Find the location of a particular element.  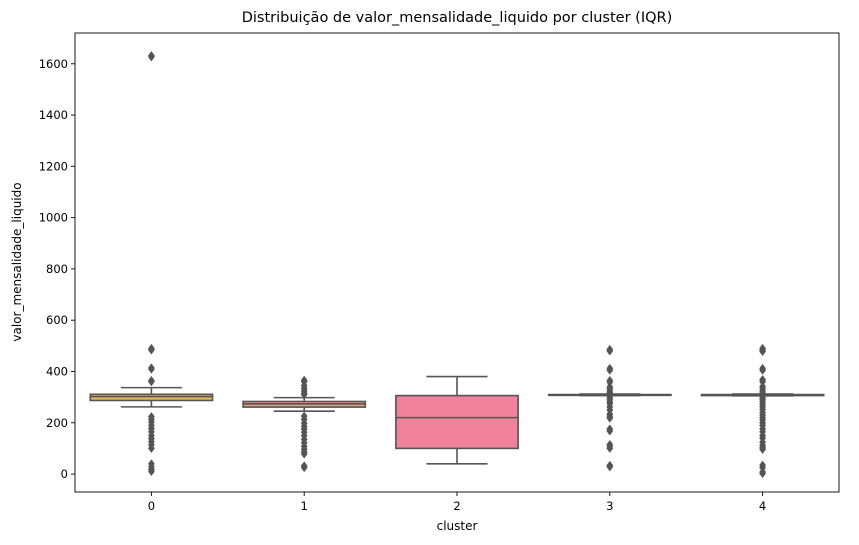

x-tick-label: 4 is located at coordinates (762, 506).